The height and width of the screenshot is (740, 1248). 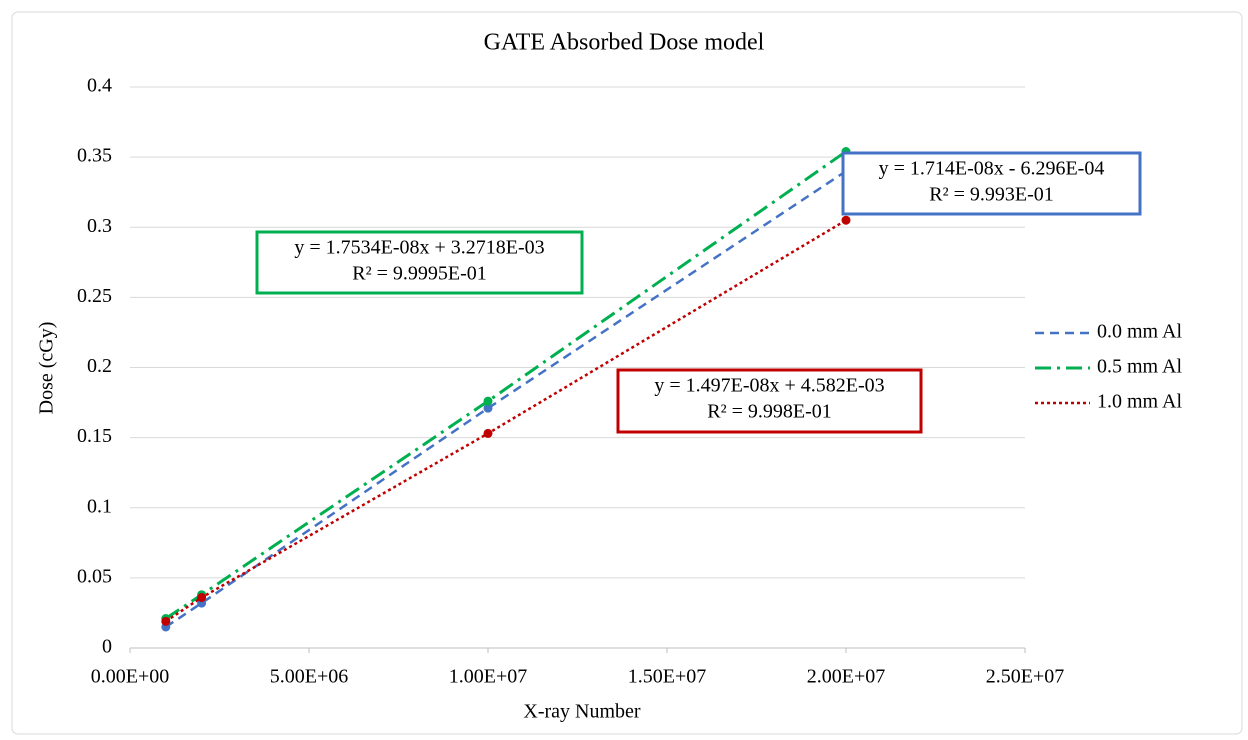 What do you see at coordinates (846, 677) in the screenshot?
I see `x-tick-label: 2.00E+07` at bounding box center [846, 677].